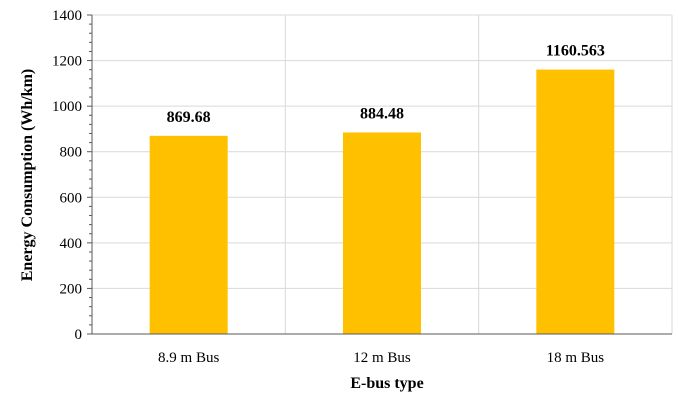 Image resolution: width=678 pixels, height=397 pixels. What do you see at coordinates (71, 198) in the screenshot?
I see `y-tick-label-3: 600` at bounding box center [71, 198].